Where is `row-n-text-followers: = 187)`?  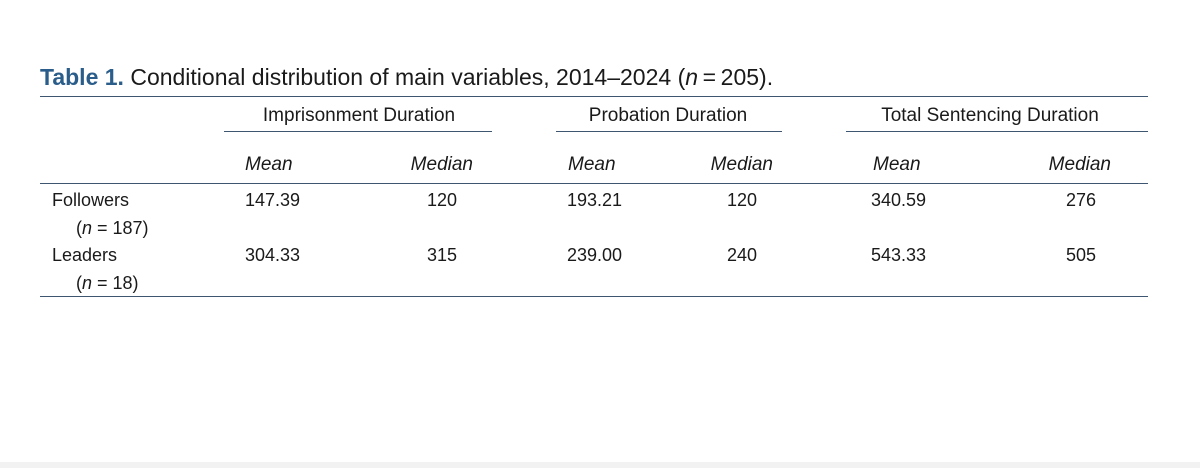
row-n-text-followers: = 187) is located at coordinates (120, 228).